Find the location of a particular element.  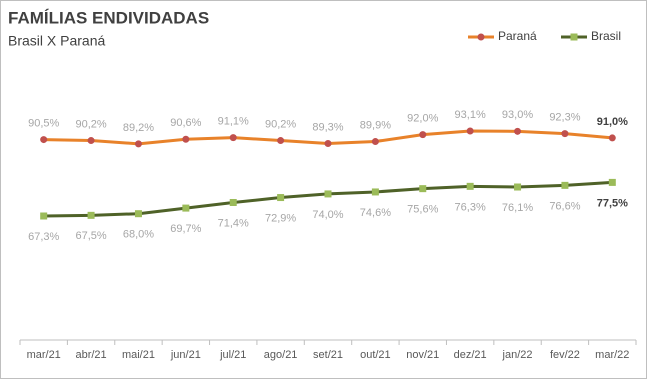

value-label: 69,7% is located at coordinates (185, 229).